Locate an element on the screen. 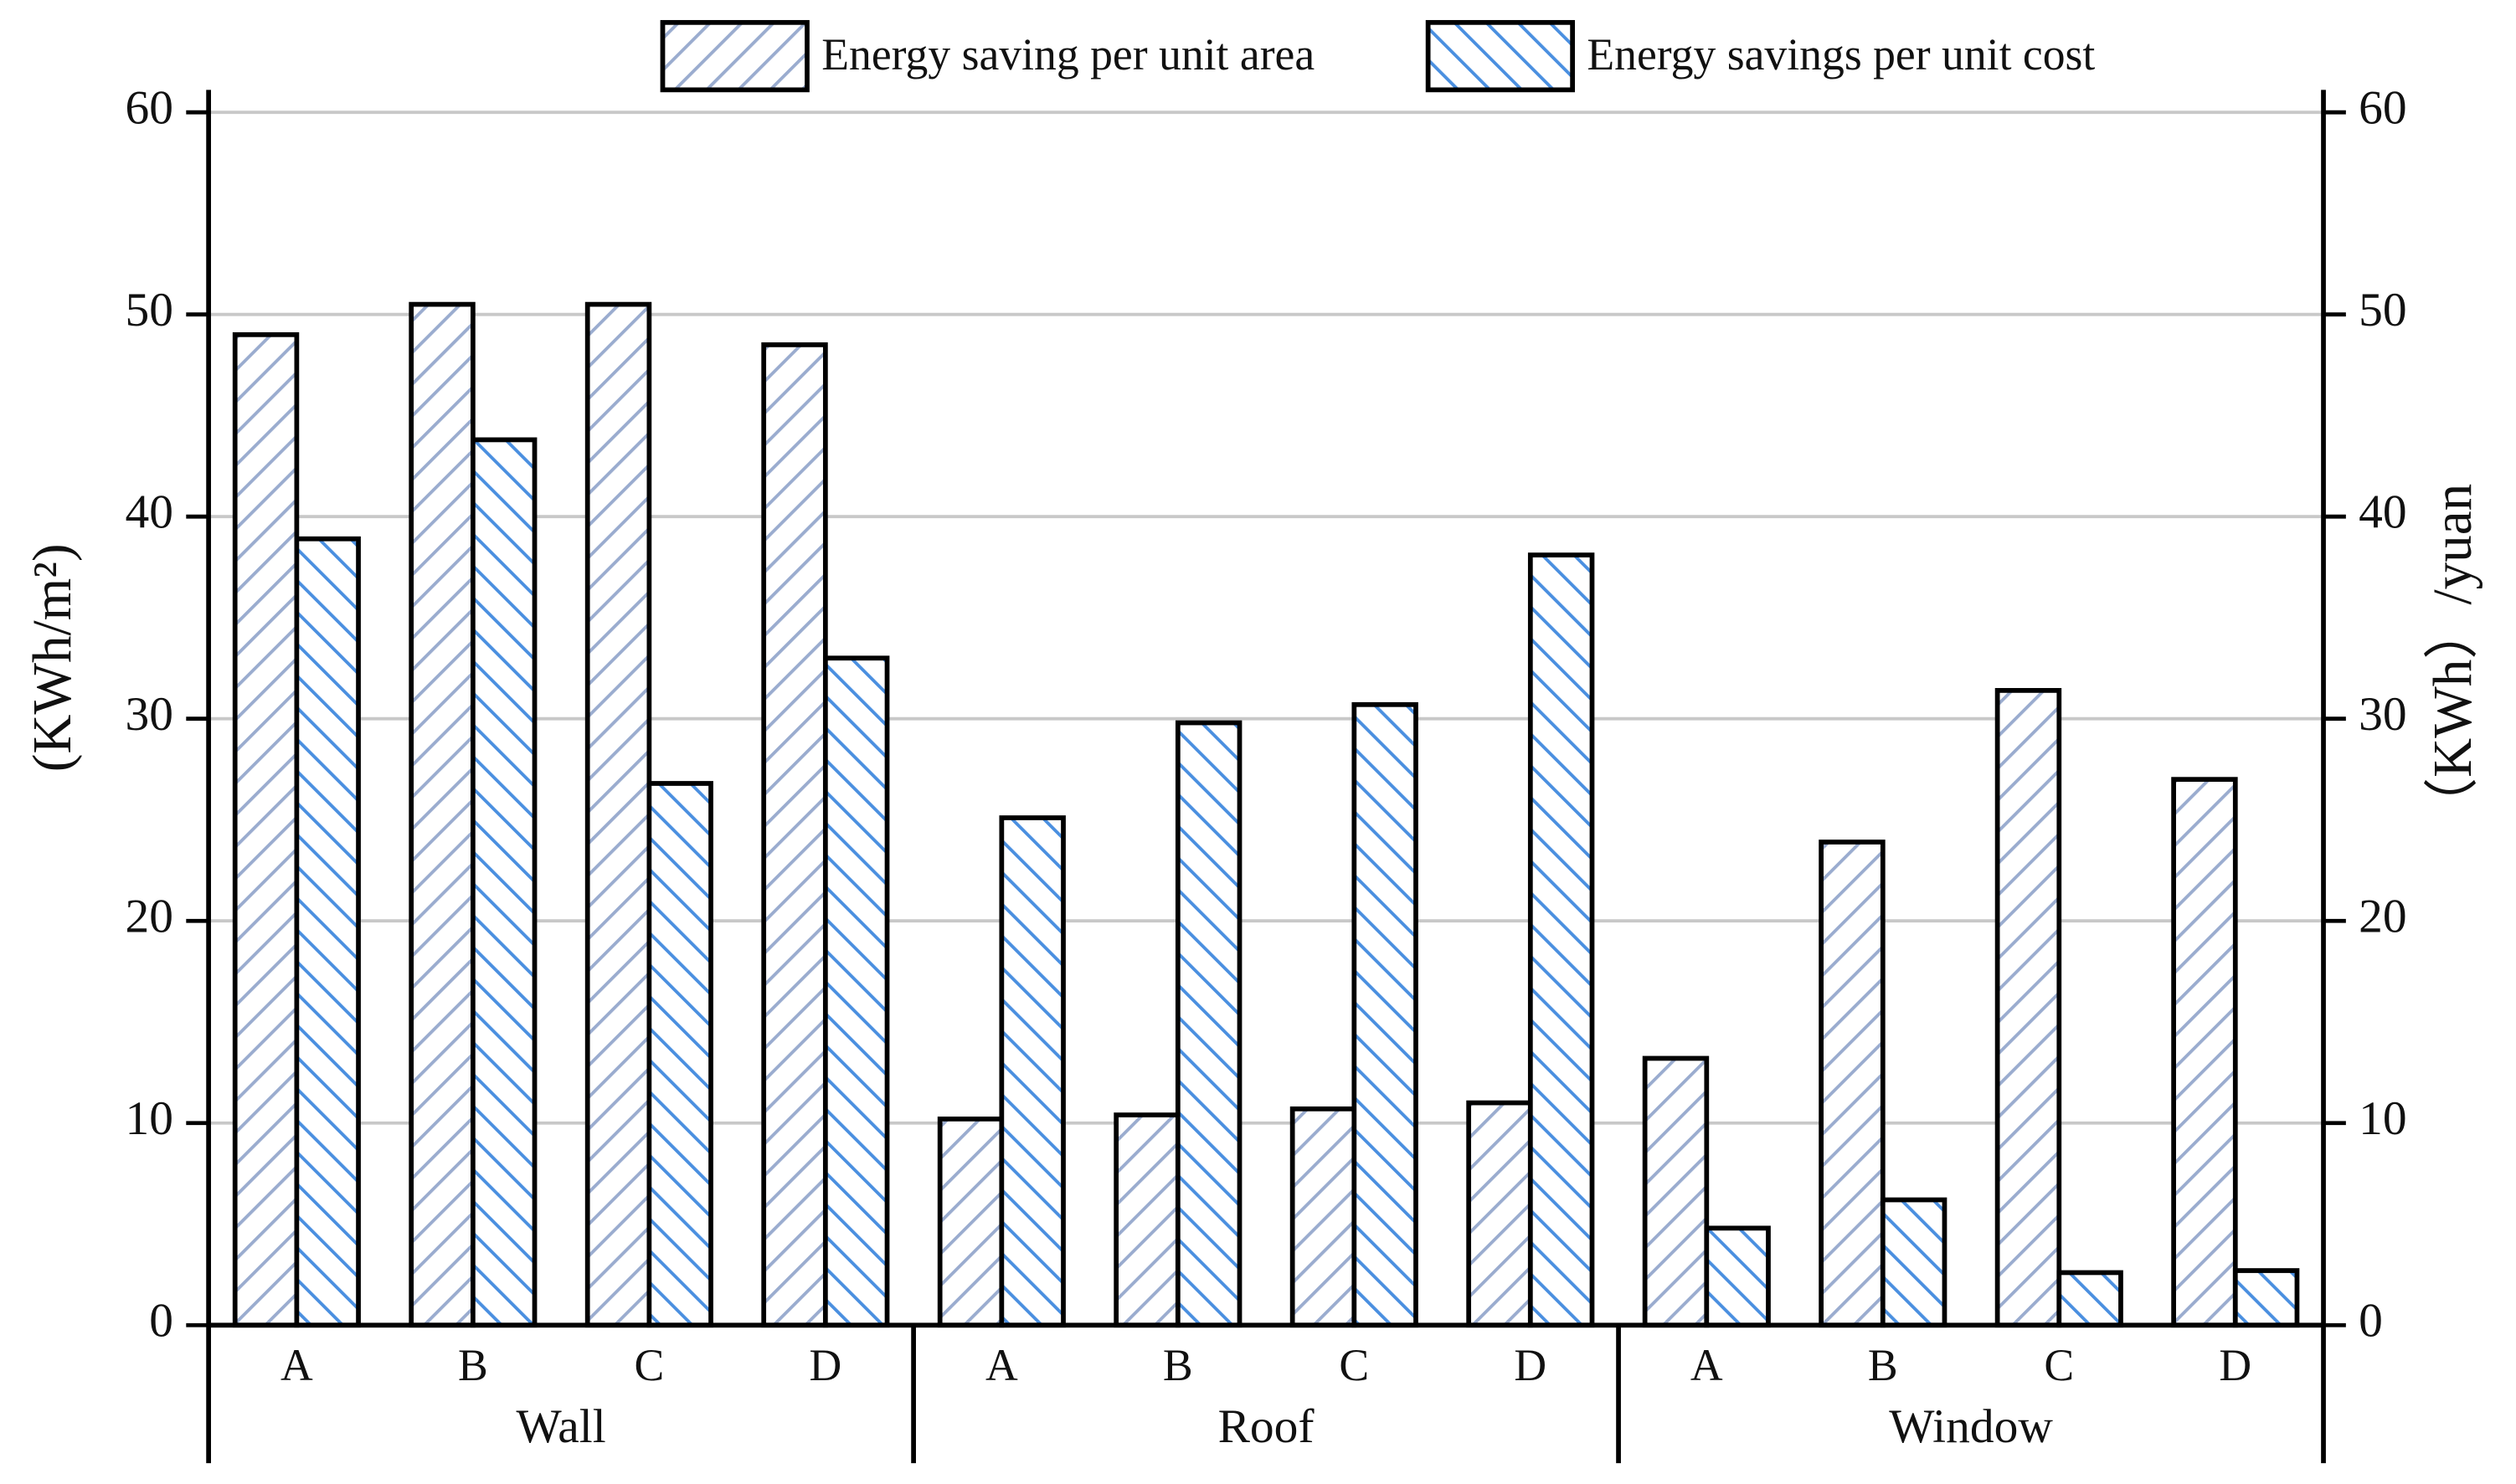 The height and width of the screenshot is (1484, 2516). y-tick-label: 20 is located at coordinates (148, 916).